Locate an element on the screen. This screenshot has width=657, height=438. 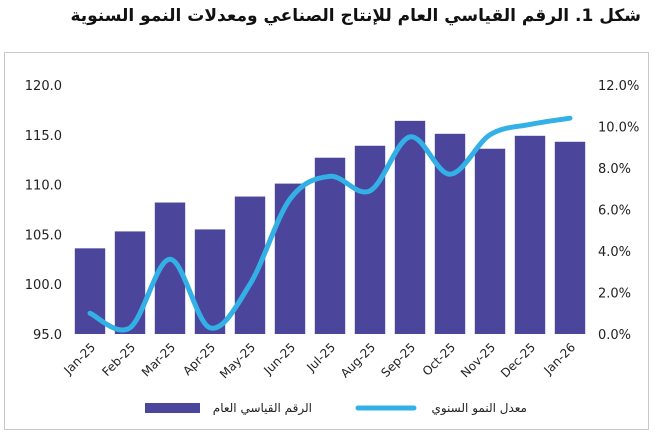
legend-line-label: معدل النمو السنوي is located at coordinates (479, 408).